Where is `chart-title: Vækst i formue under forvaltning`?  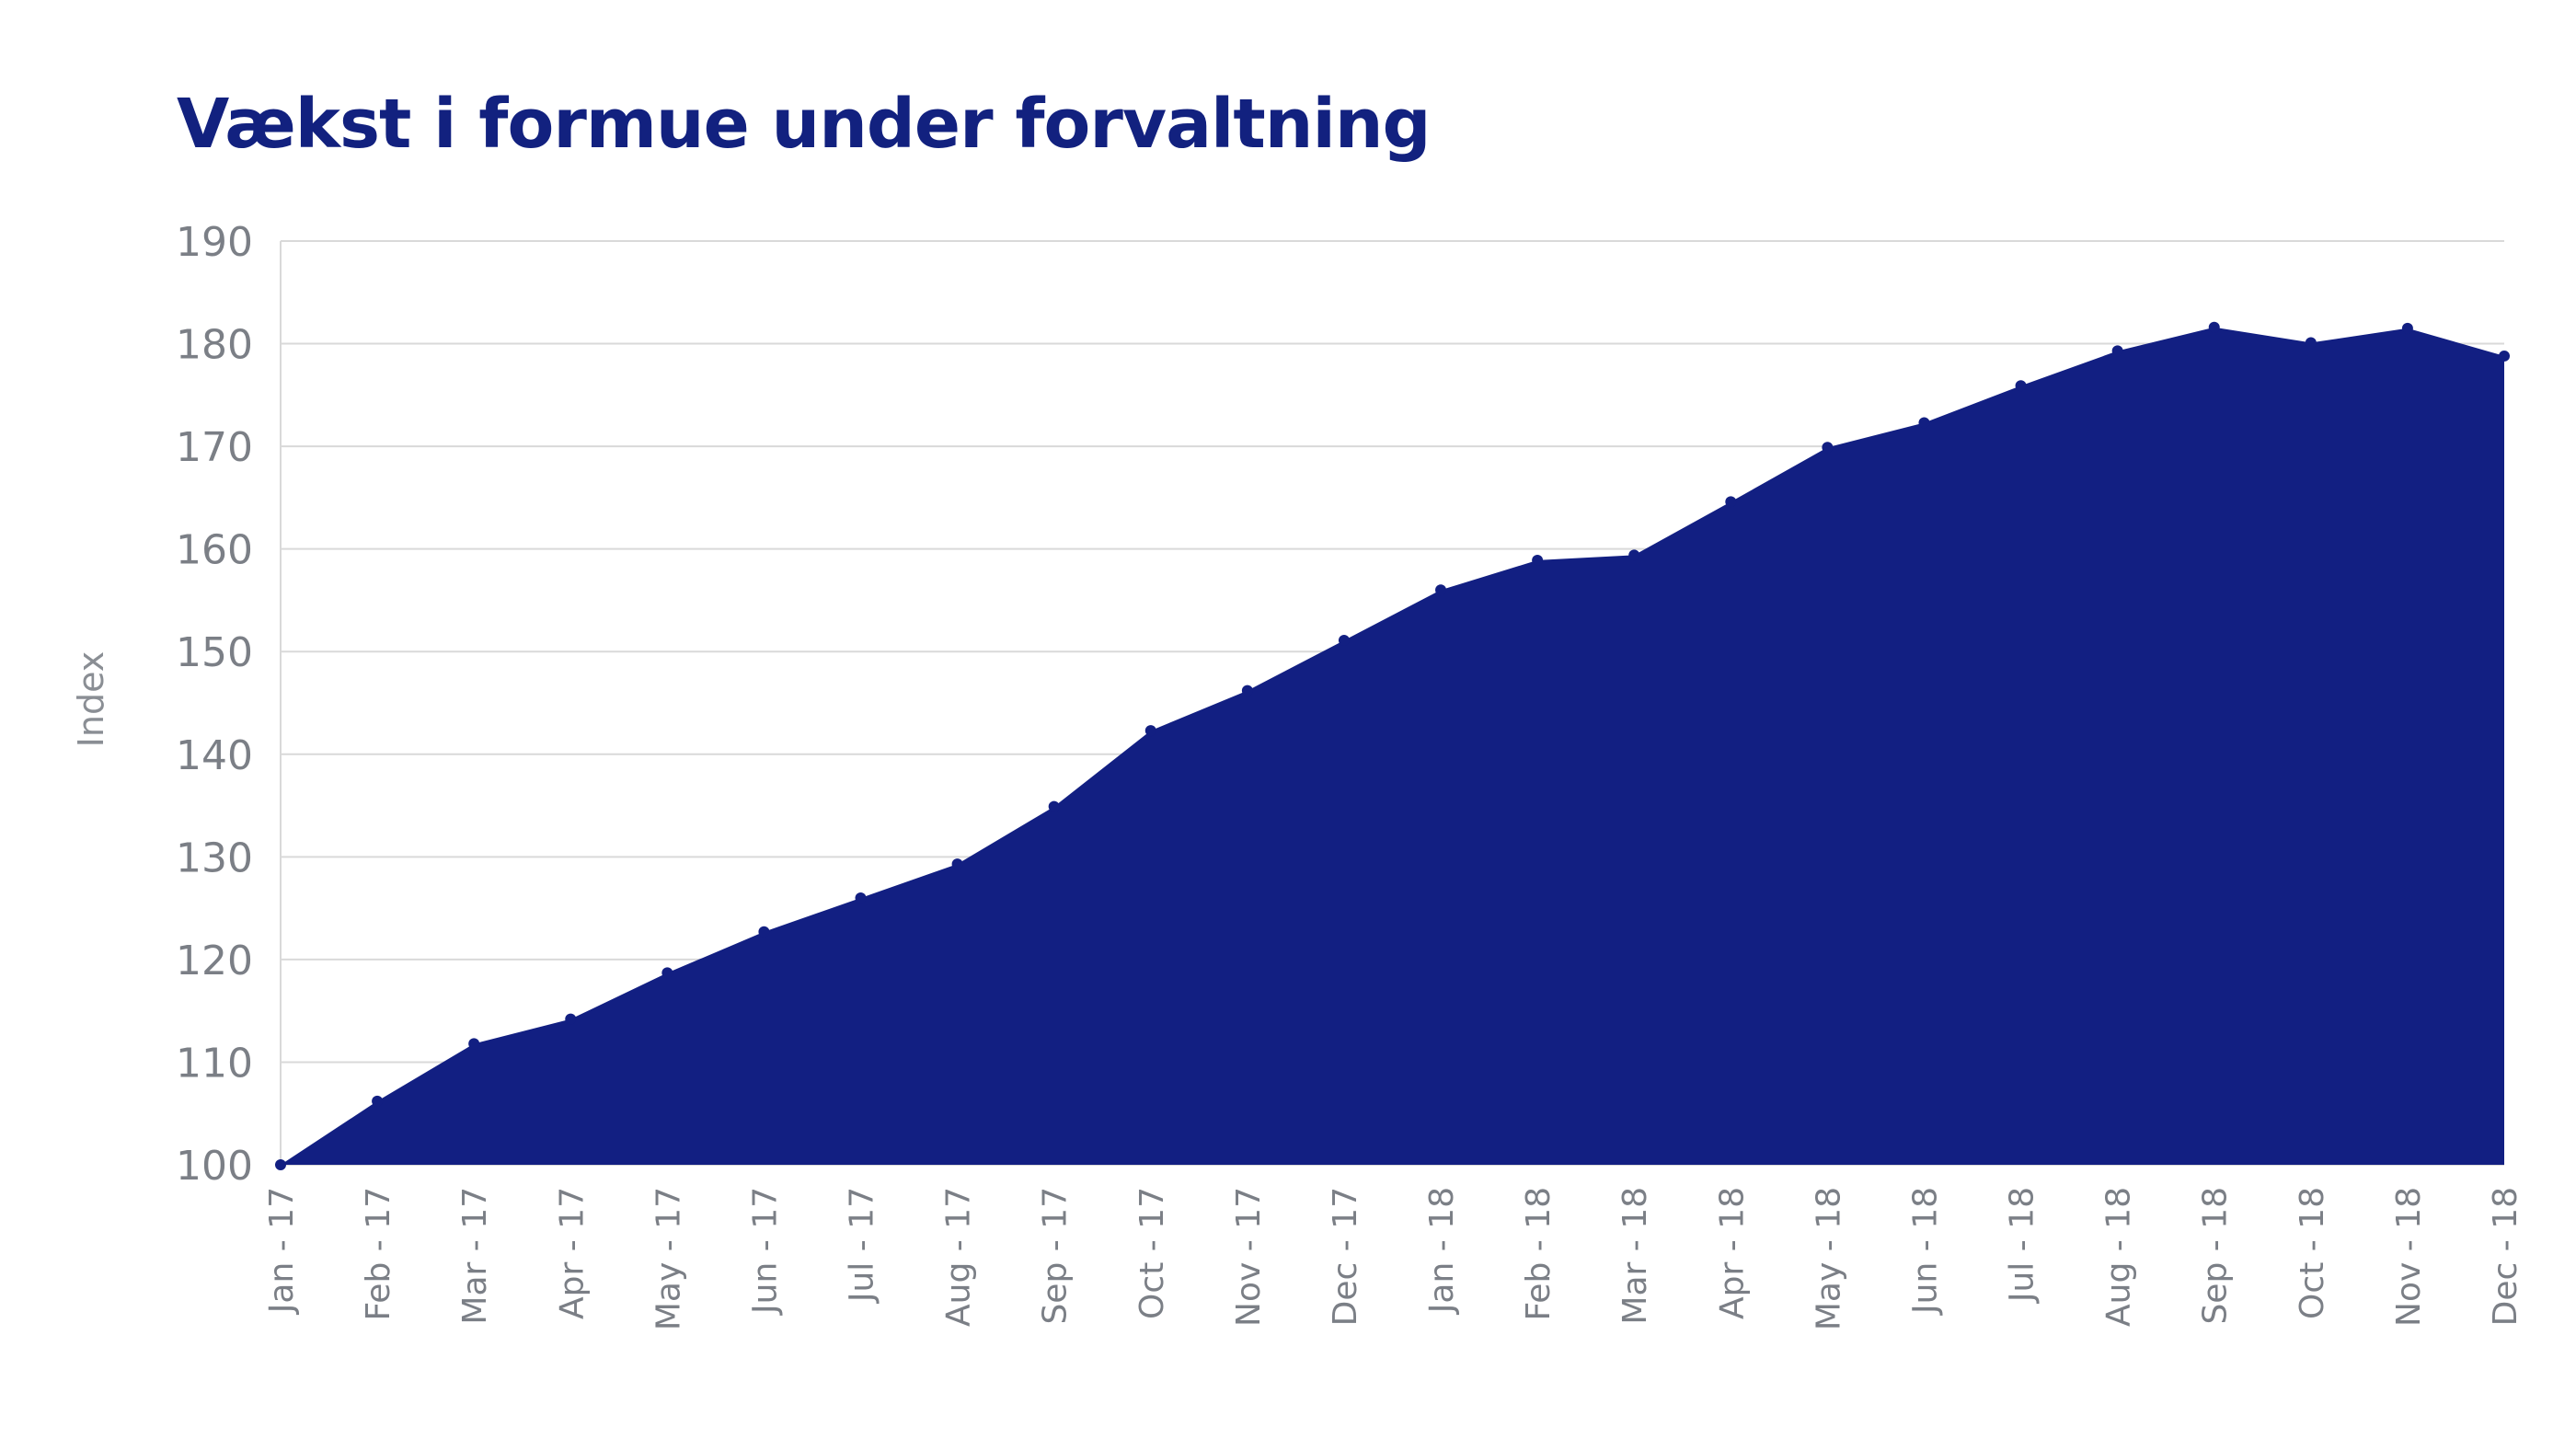
chart-title: Vækst i formue under forvaltning is located at coordinates (804, 124).